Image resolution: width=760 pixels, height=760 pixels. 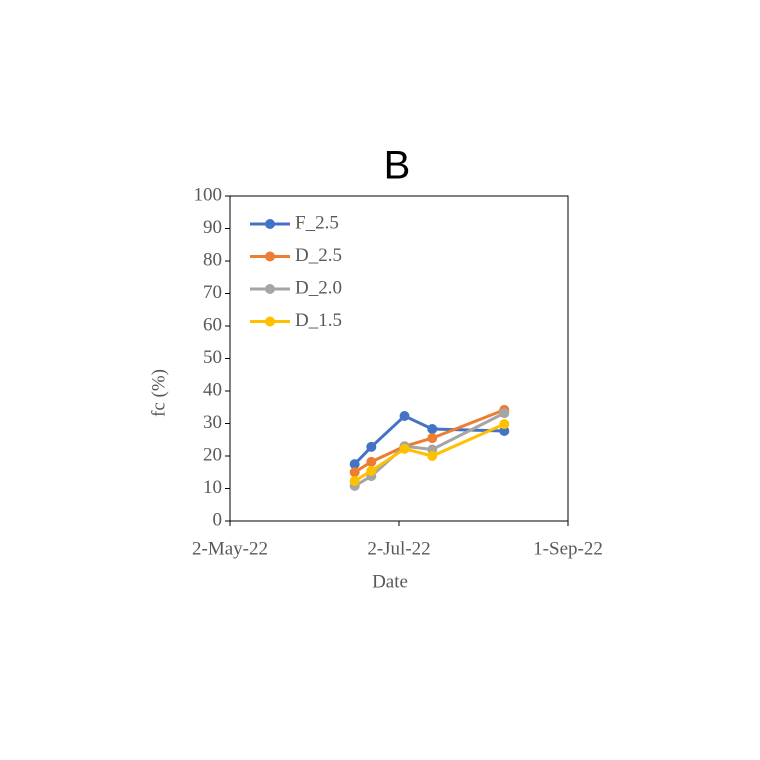 What do you see at coordinates (318, 287) in the screenshot?
I see `legend-label: D_2.0` at bounding box center [318, 287].